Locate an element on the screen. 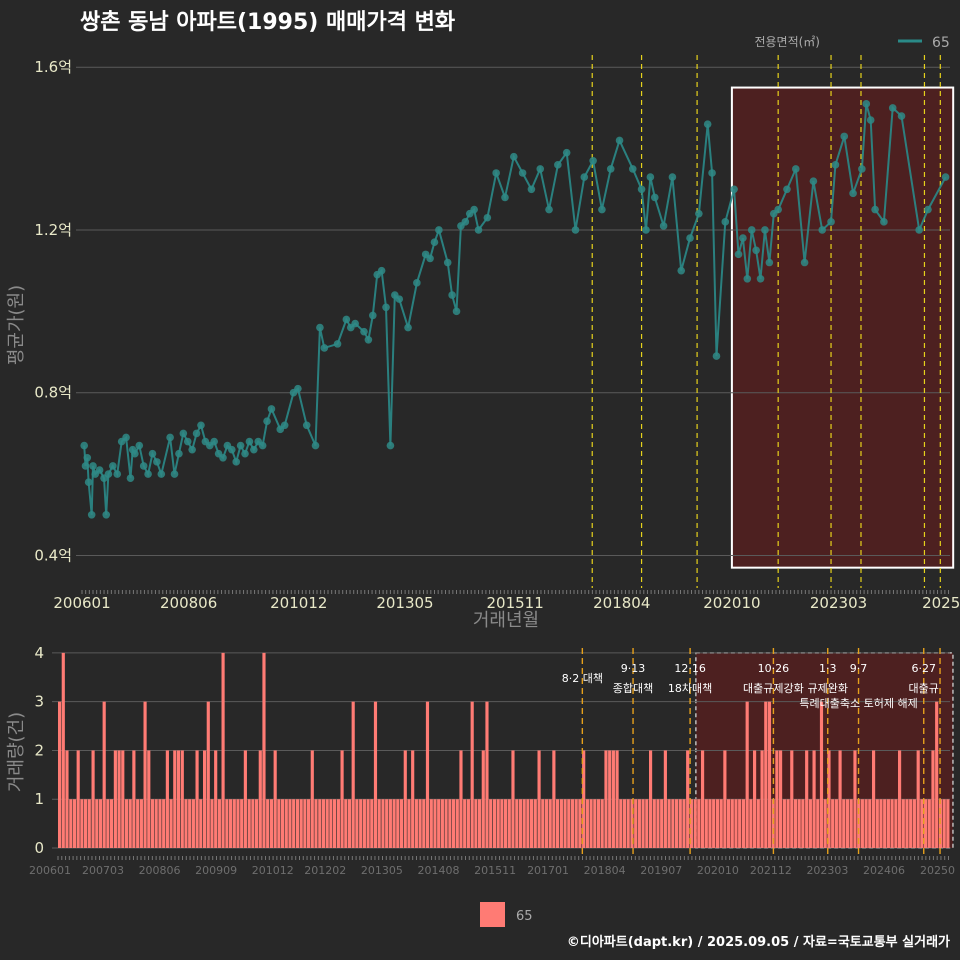 This screenshot has height=960, width=960. y-tick-label: 0 is located at coordinates (39, 848).